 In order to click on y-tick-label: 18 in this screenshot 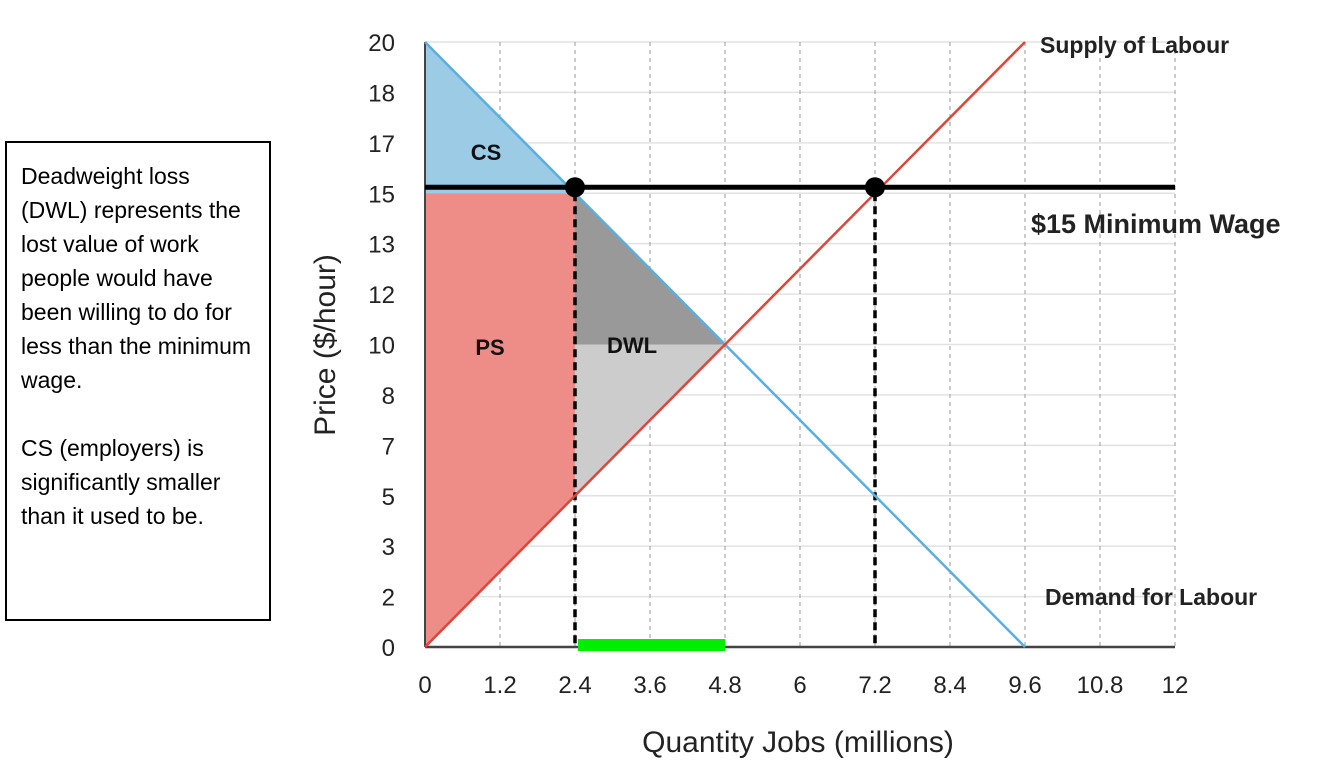, I will do `click(381, 93)`.